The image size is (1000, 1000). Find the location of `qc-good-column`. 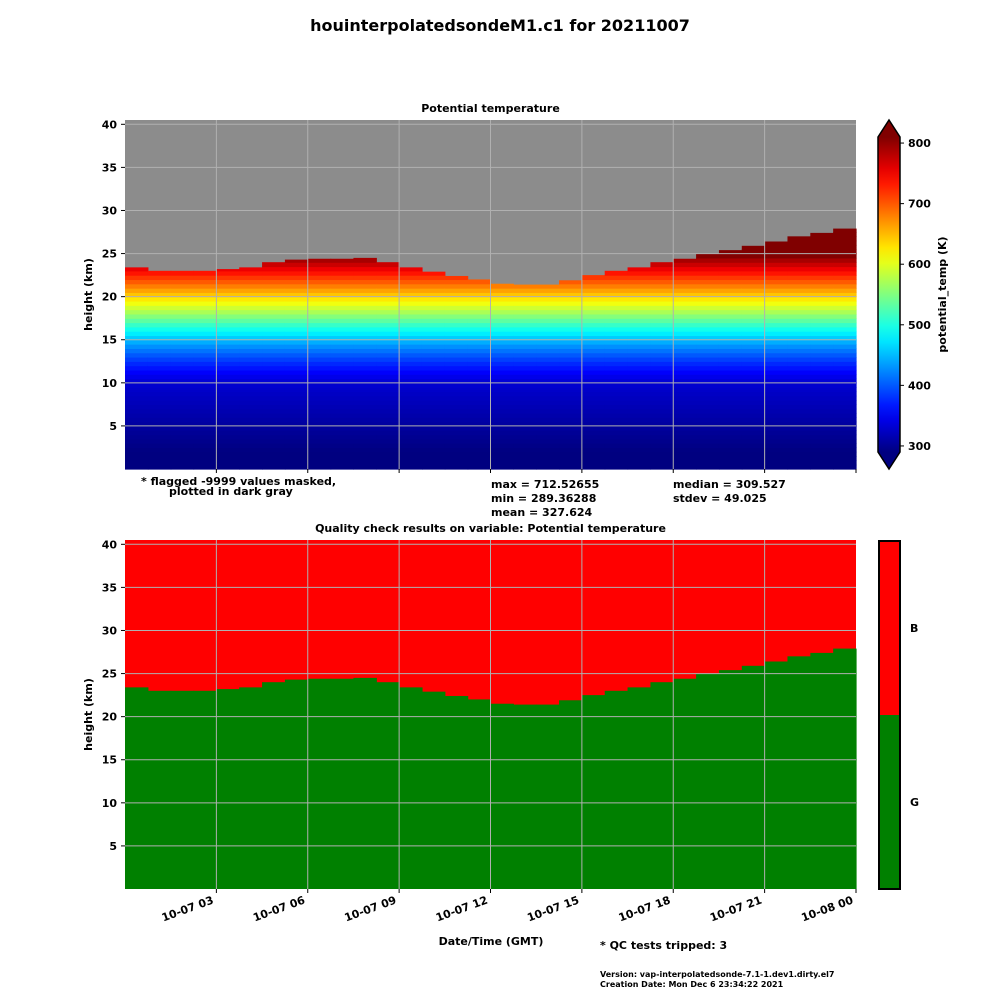

qc-good-column is located at coordinates (548, 796).